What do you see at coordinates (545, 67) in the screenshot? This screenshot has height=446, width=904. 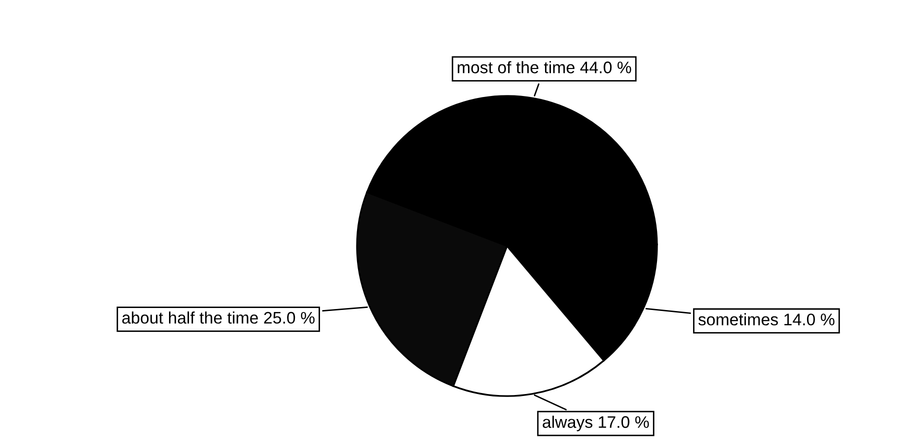 I see `slice-label: most of the time 44.0 %` at bounding box center [545, 67].